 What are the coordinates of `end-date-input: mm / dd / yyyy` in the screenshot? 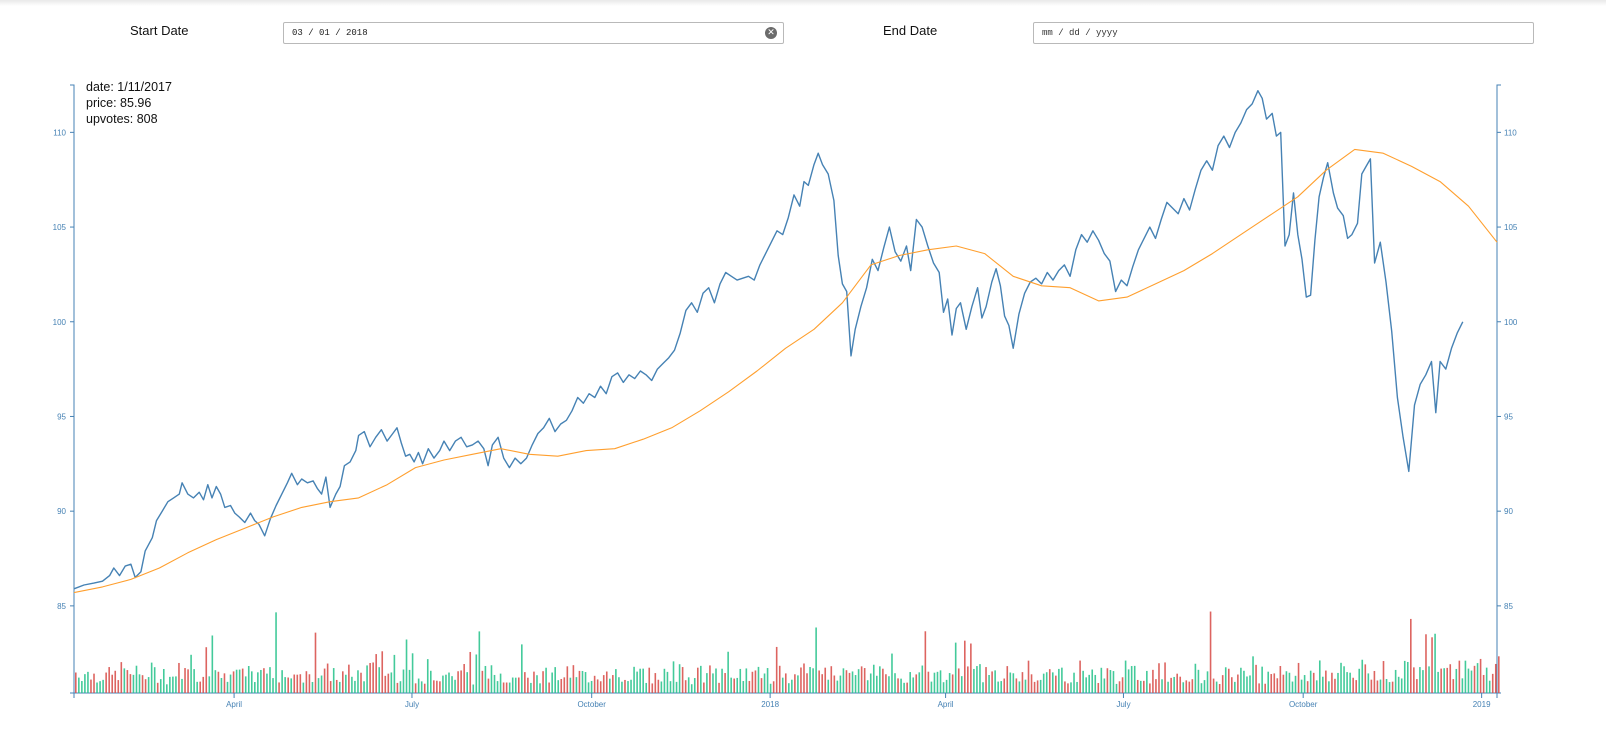 It's located at (1283, 33).